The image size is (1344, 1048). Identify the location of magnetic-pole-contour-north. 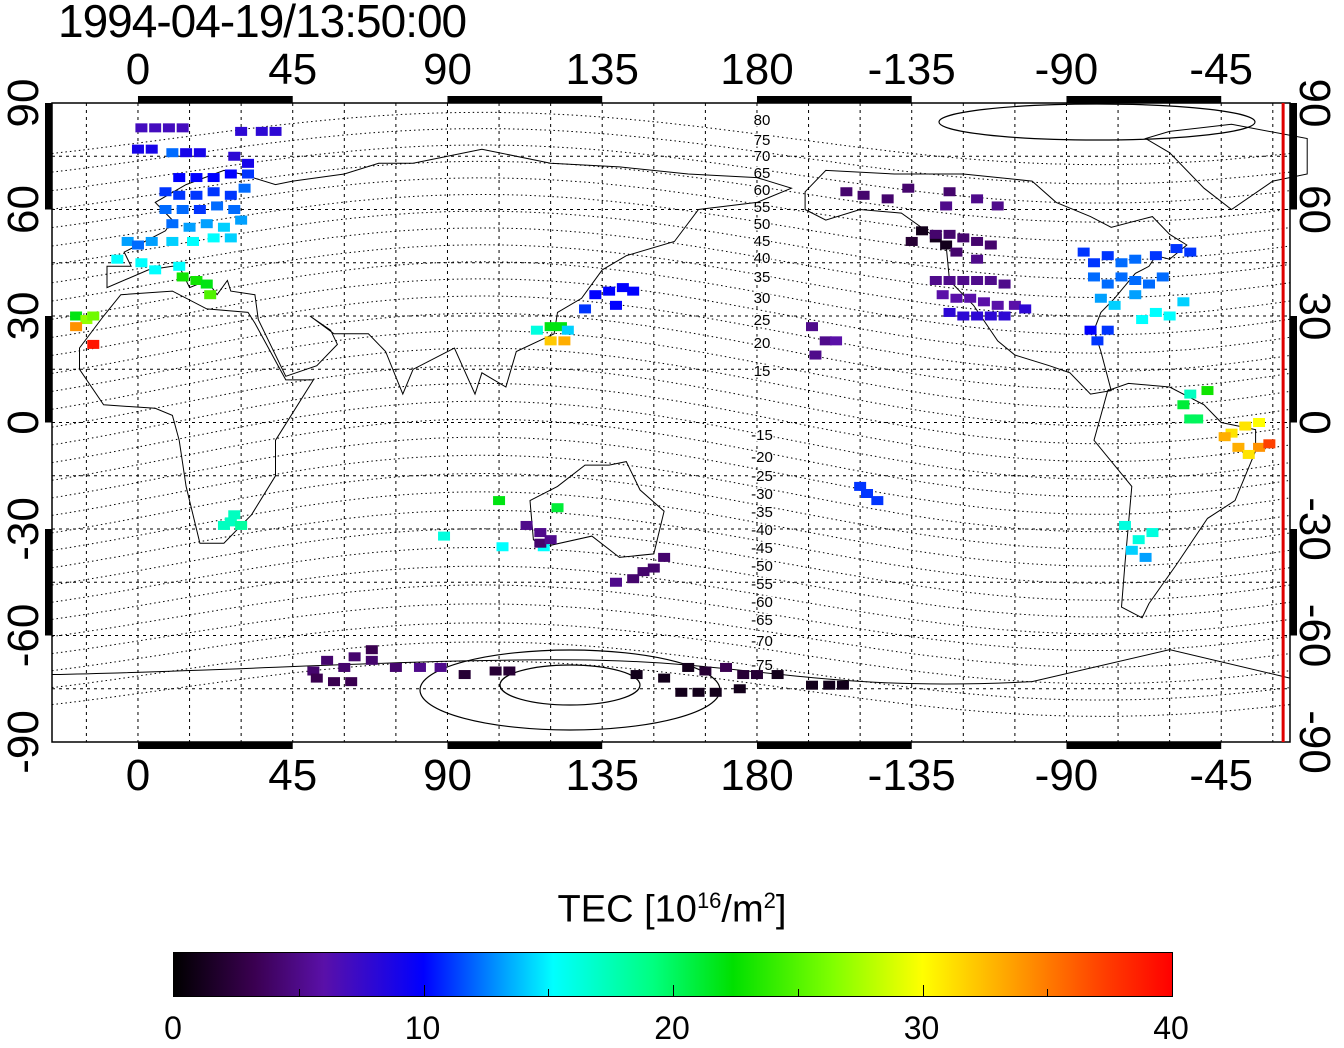
(1097, 122).